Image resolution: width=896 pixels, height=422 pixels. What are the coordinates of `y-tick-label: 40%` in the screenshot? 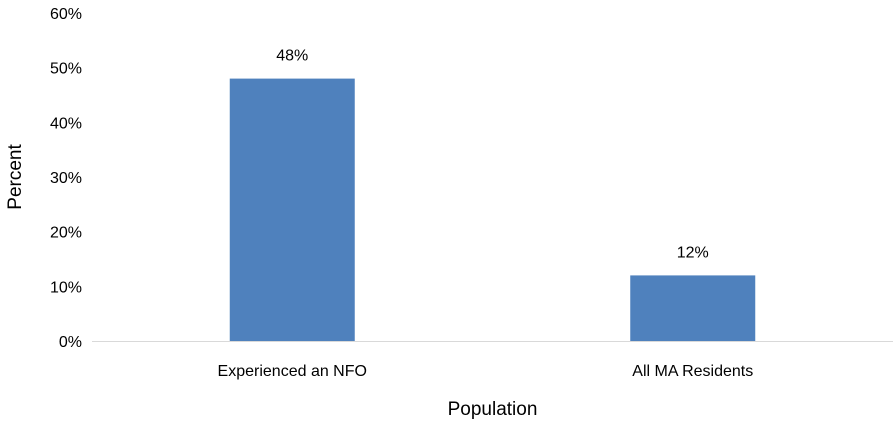 It's located at (66, 123).